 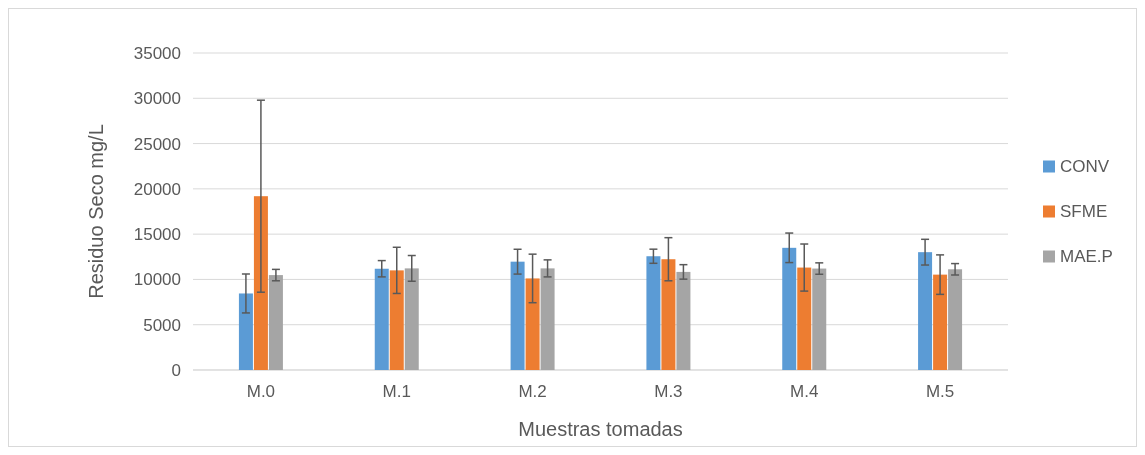 What do you see at coordinates (1085, 167) in the screenshot?
I see `legend-label: CONV` at bounding box center [1085, 167].